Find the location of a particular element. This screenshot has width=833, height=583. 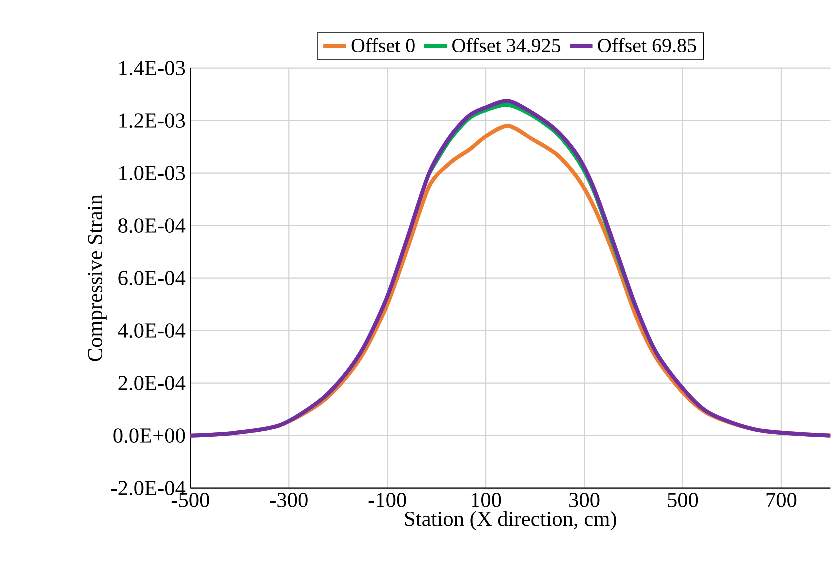

y-tick-label: 1.4E-03 is located at coordinates (153, 68).